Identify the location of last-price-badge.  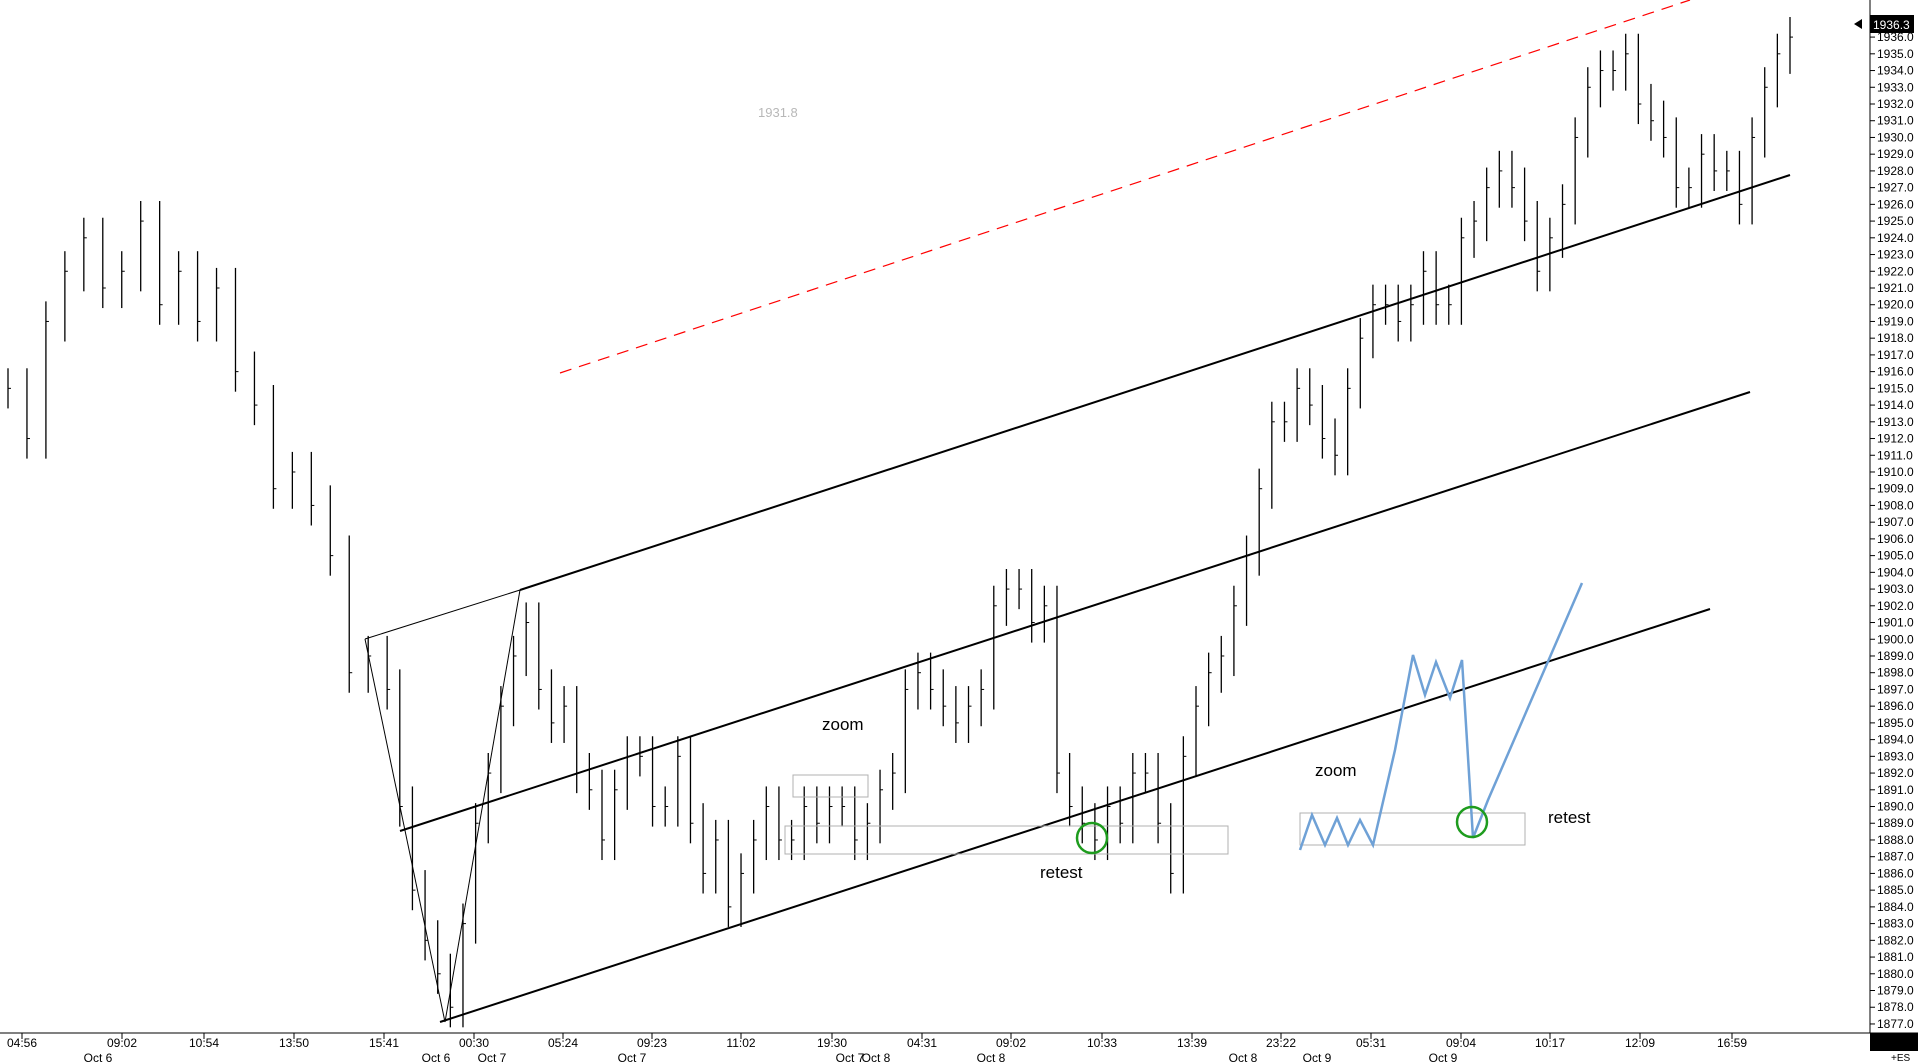
(1892, 24).